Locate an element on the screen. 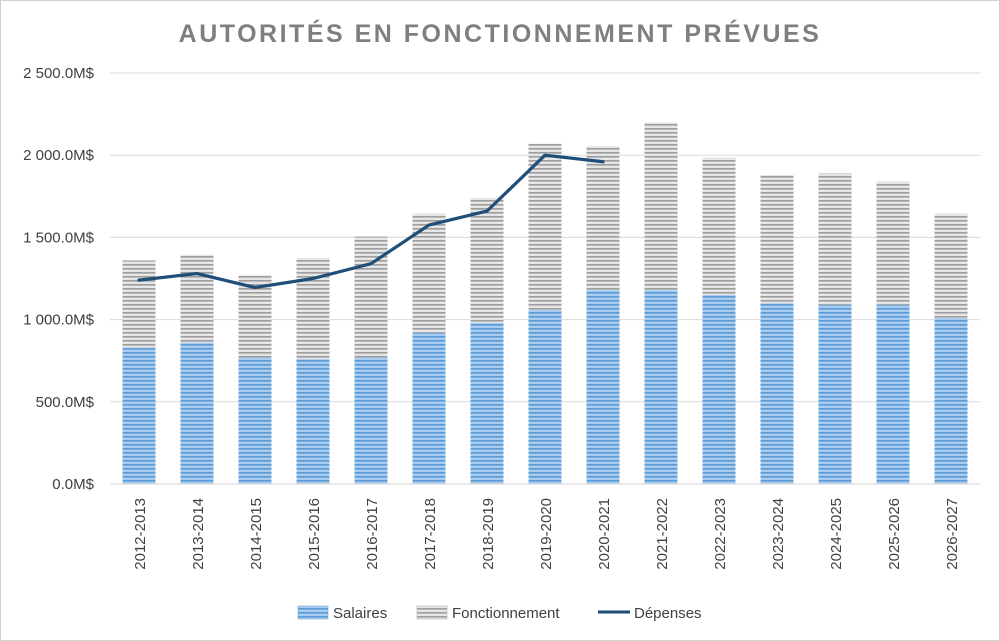  y-tick-label: 1 000.0M$ is located at coordinates (59, 320).